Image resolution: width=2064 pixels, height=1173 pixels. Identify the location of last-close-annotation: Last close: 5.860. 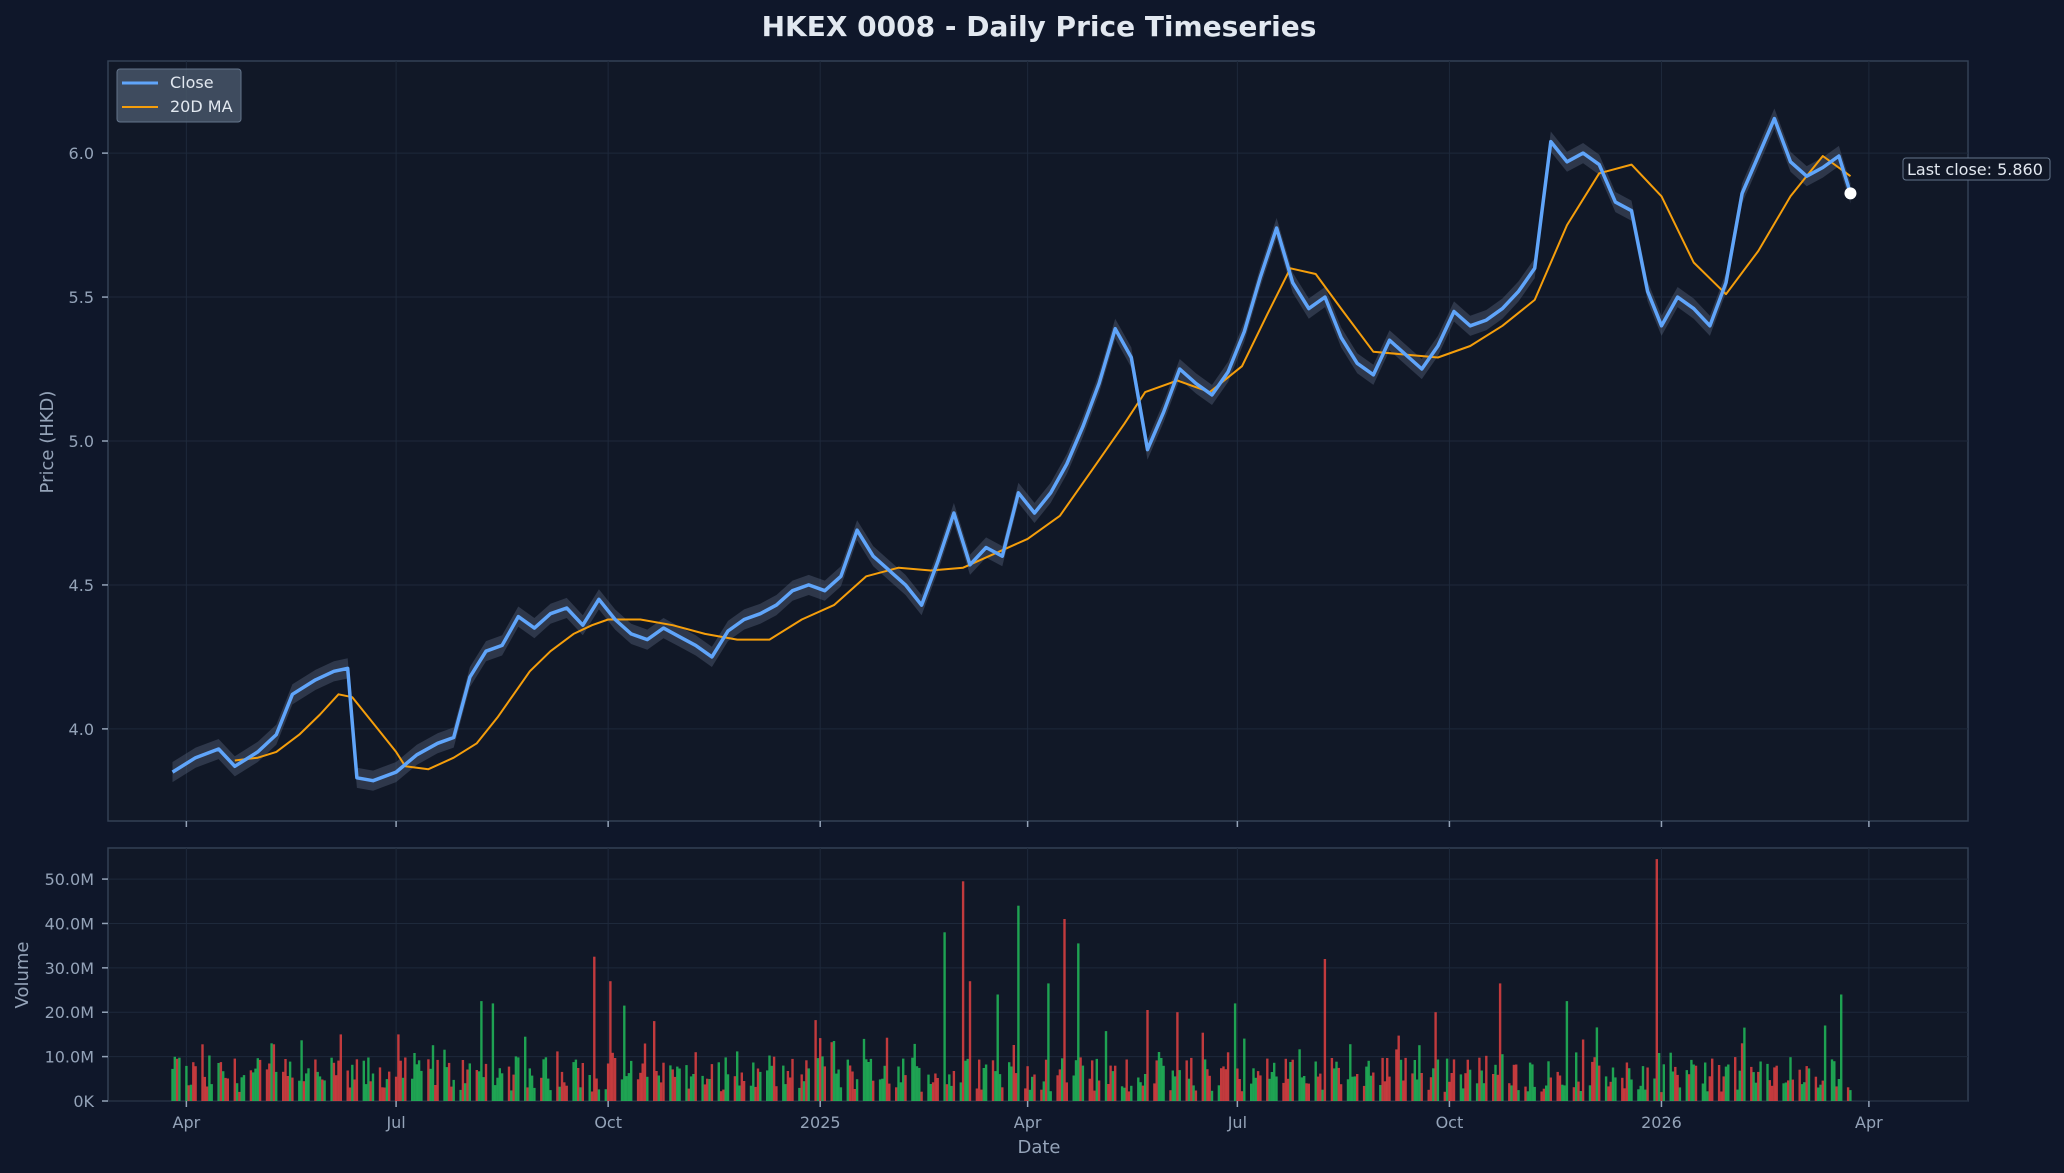
(1947, 178).